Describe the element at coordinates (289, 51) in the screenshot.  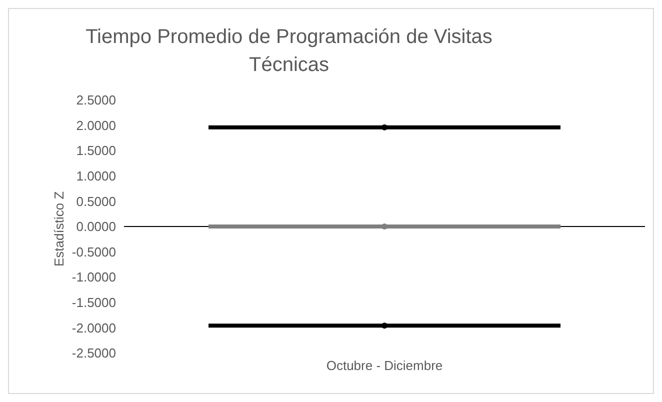
I see `chart-title: Tiempo Promedio de Programación de Visitas Técnicas` at that location.